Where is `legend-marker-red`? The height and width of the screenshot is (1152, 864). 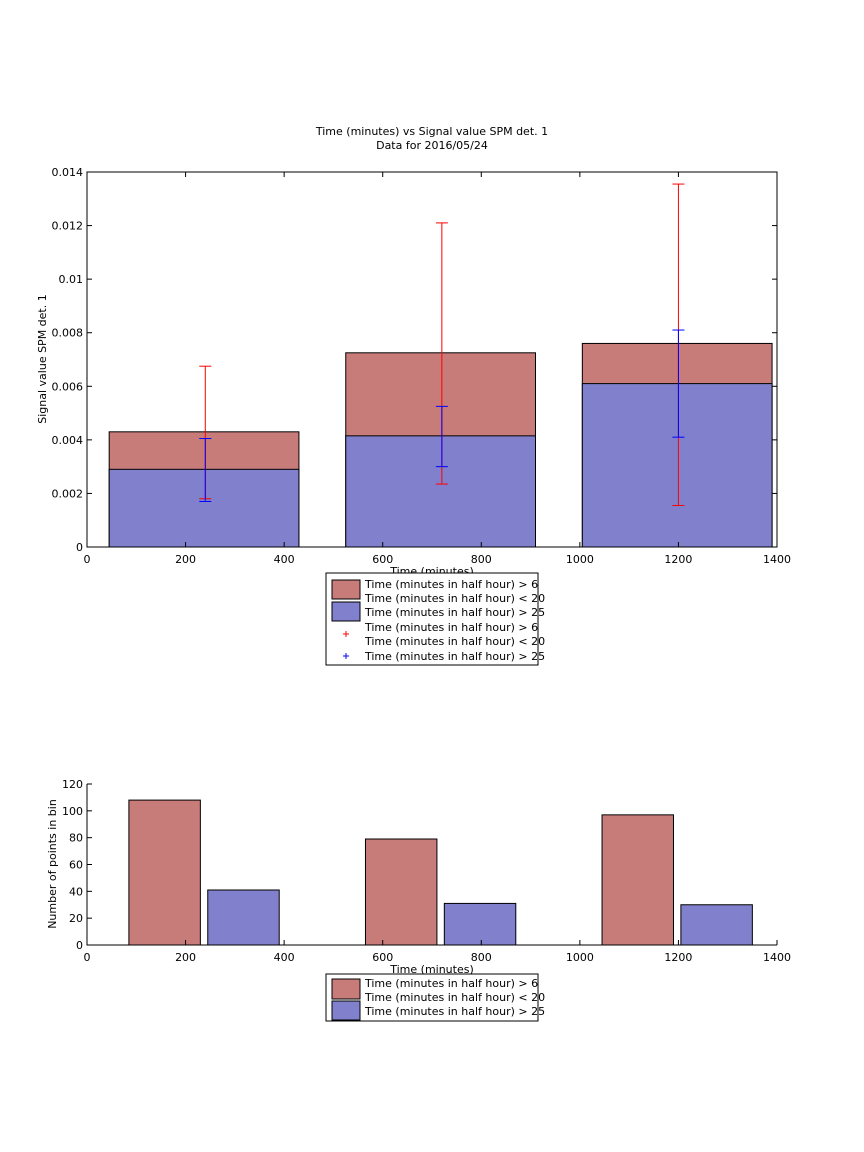
legend-marker-red is located at coordinates (346, 634).